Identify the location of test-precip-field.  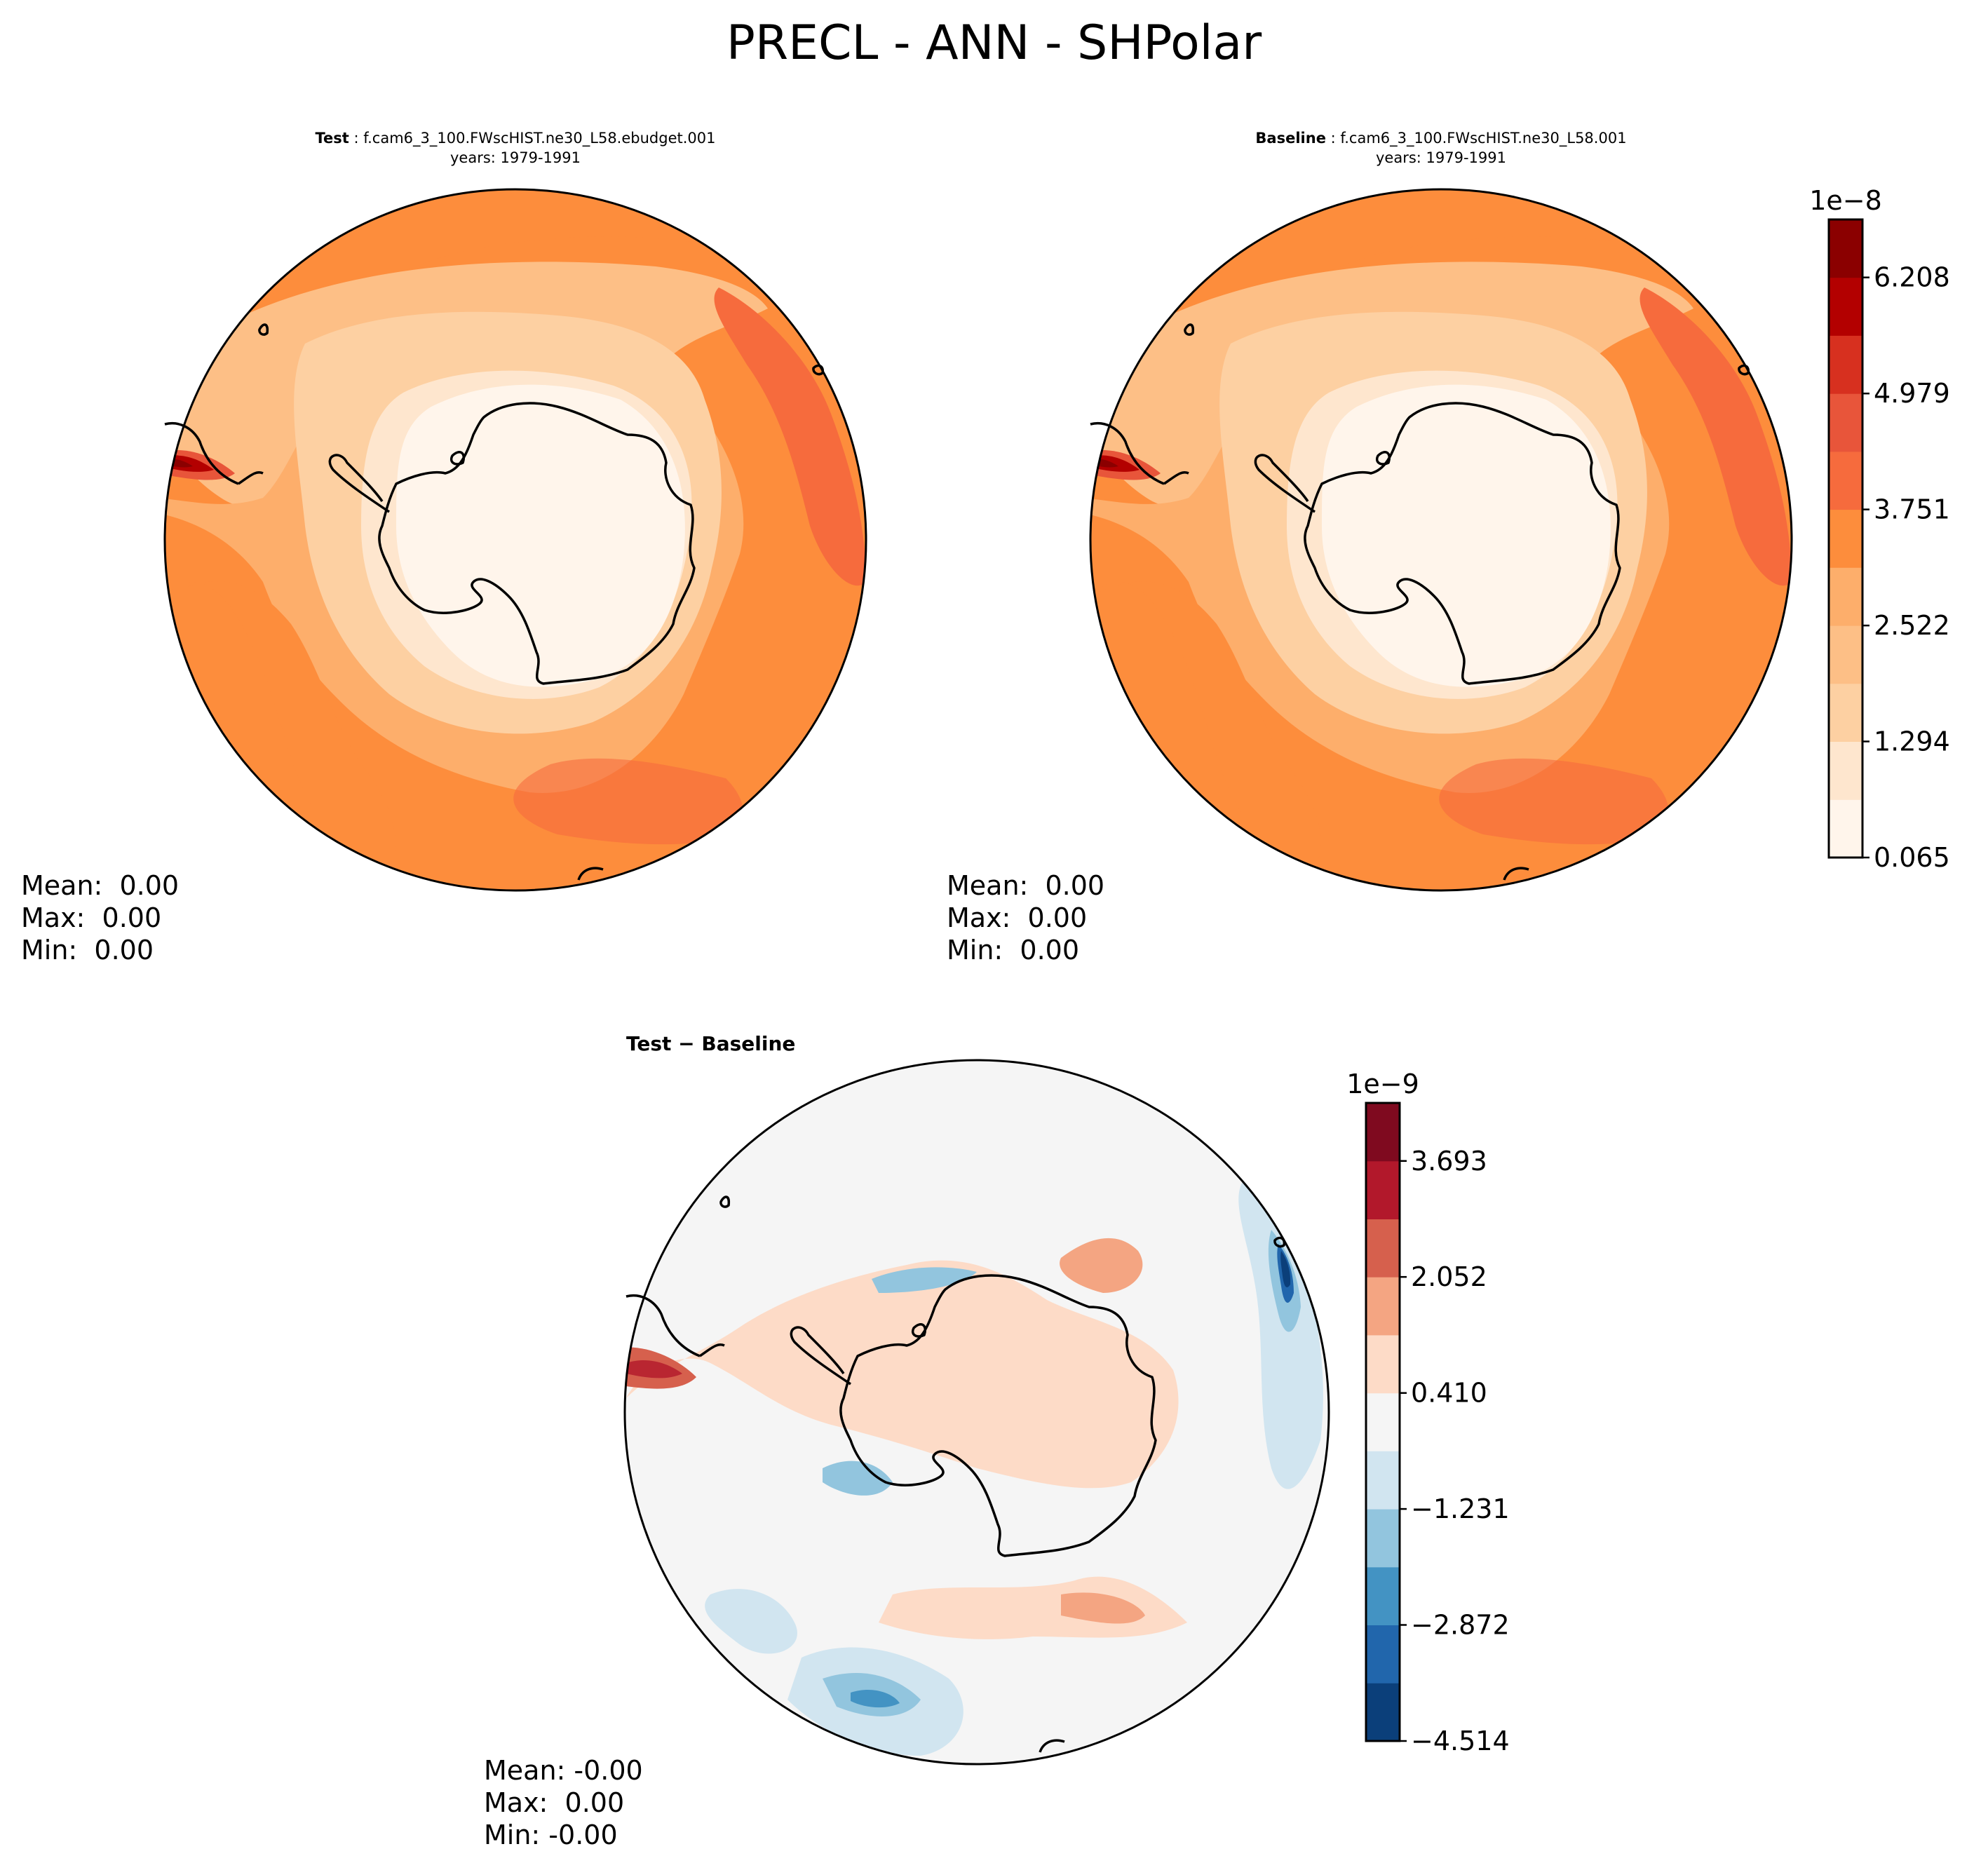
(515, 539).